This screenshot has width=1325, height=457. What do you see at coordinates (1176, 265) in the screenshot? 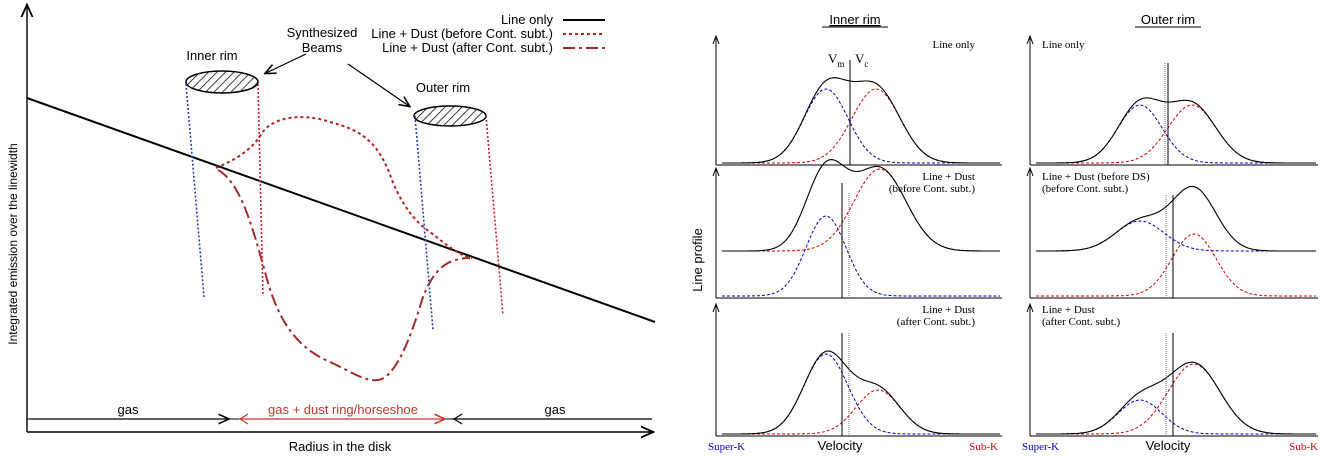
I see `outer-p2-red-component` at bounding box center [1176, 265].